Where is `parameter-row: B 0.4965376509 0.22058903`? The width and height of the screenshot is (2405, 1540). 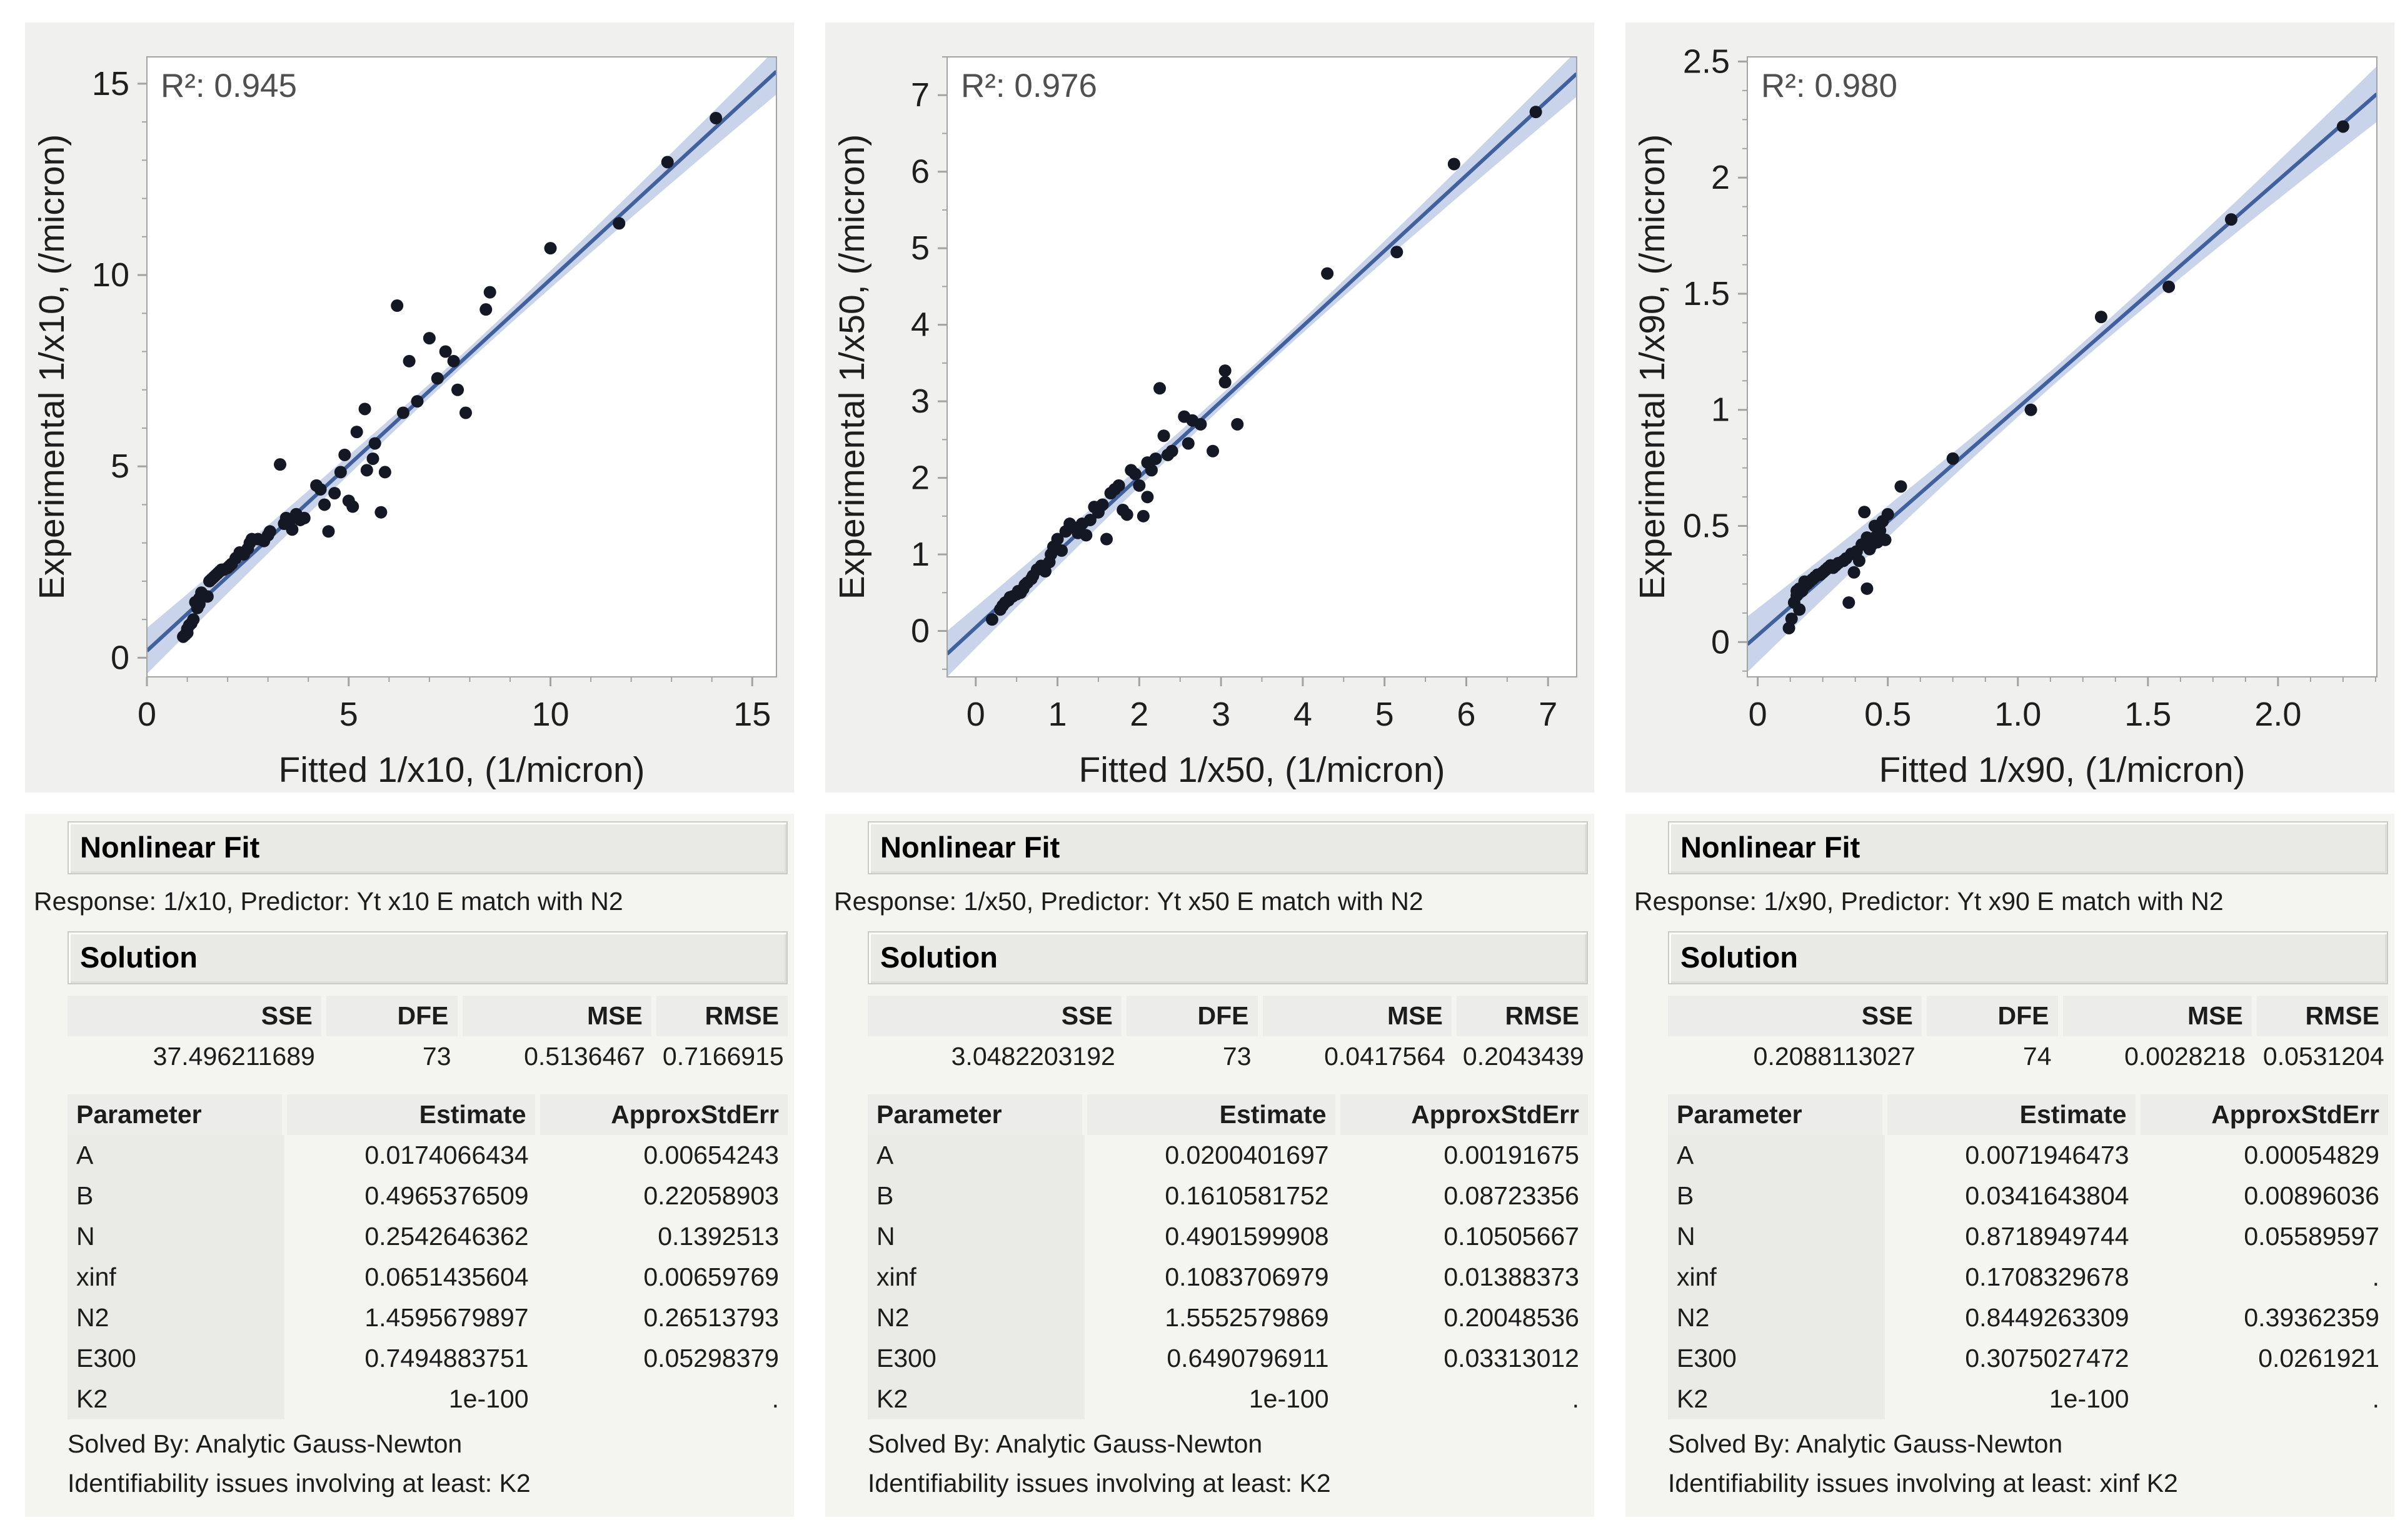
parameter-row: B 0.4965376509 0.22058903 is located at coordinates (428, 1196).